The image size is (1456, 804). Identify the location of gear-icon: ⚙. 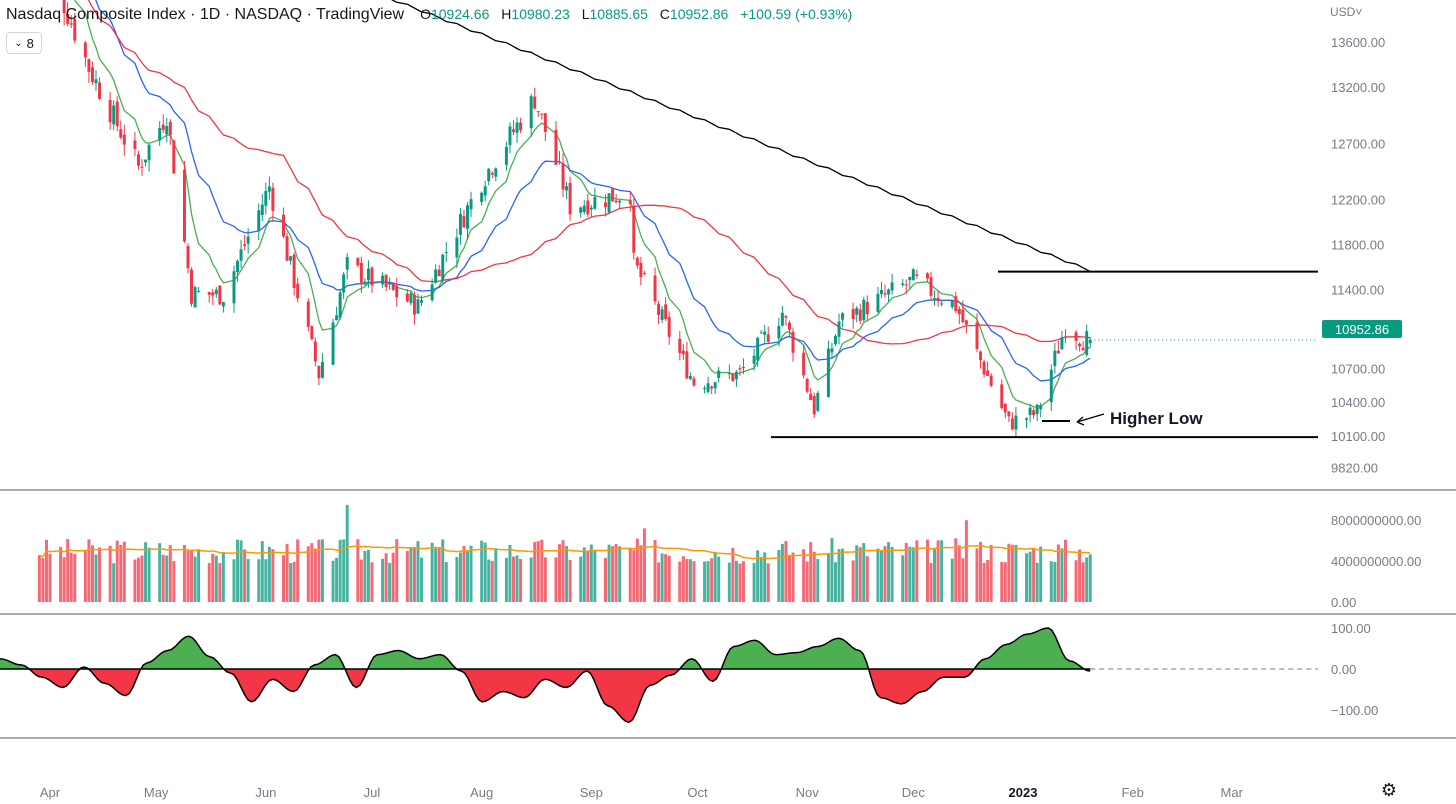
(1389, 790).